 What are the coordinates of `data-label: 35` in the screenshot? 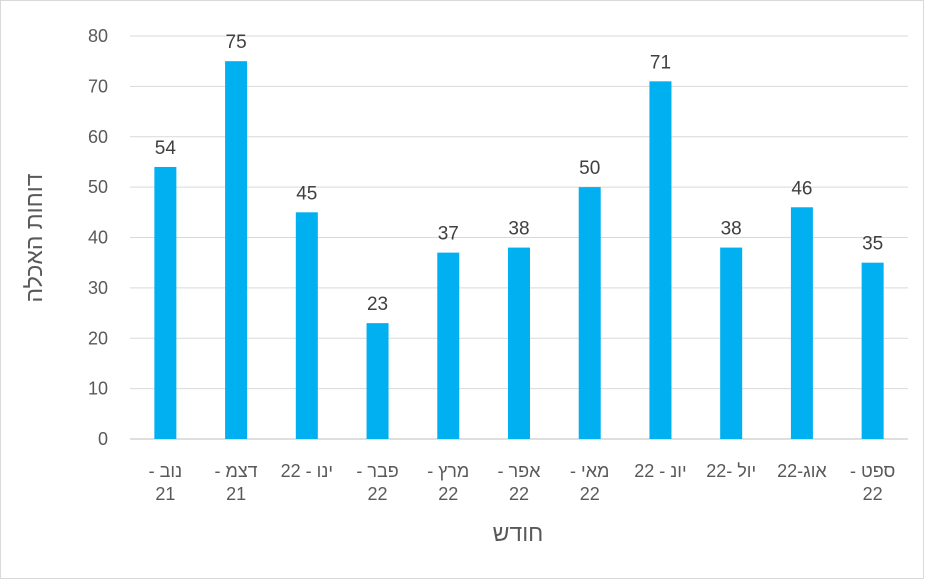 It's located at (872, 244).